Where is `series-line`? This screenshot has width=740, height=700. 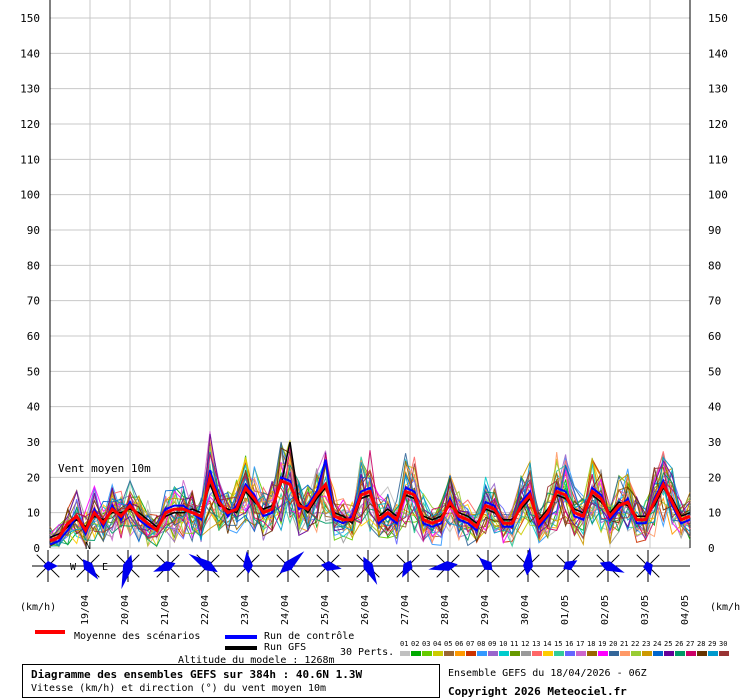 series-line is located at coordinates (370, 507).